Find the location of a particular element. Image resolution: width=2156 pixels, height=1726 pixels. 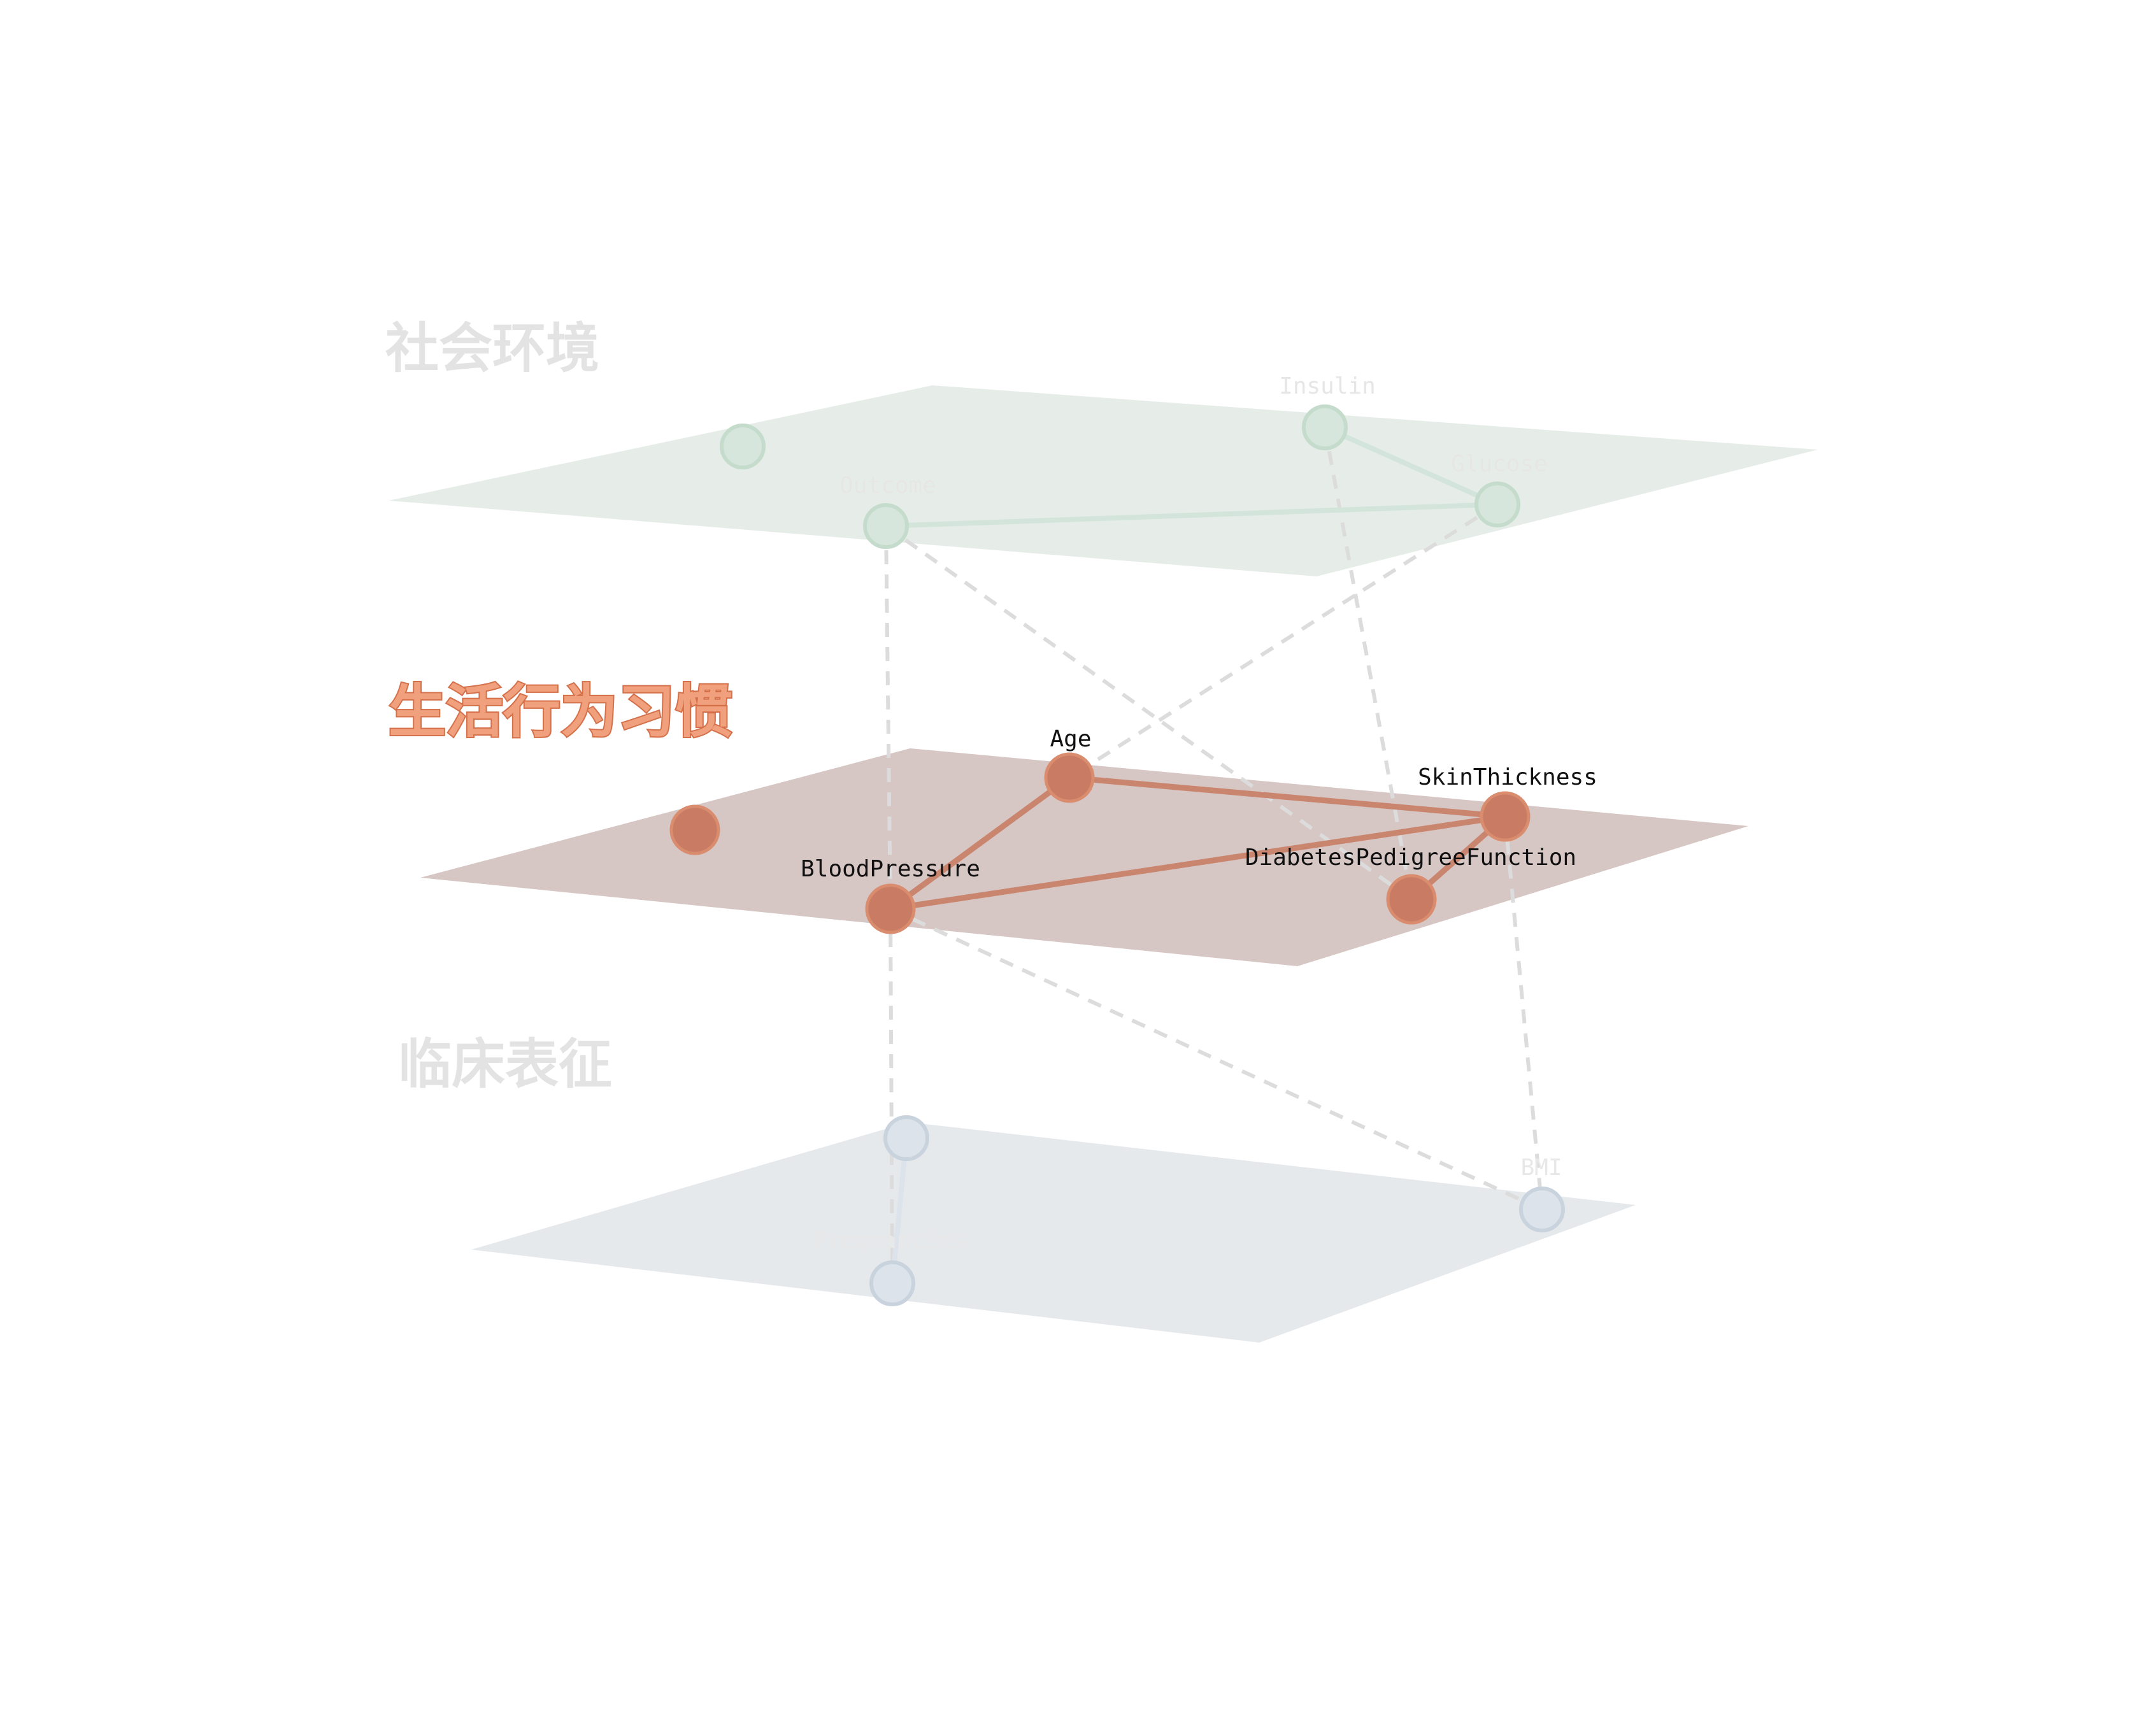

inter-edge-glucose-age is located at coordinates (1283, 641).